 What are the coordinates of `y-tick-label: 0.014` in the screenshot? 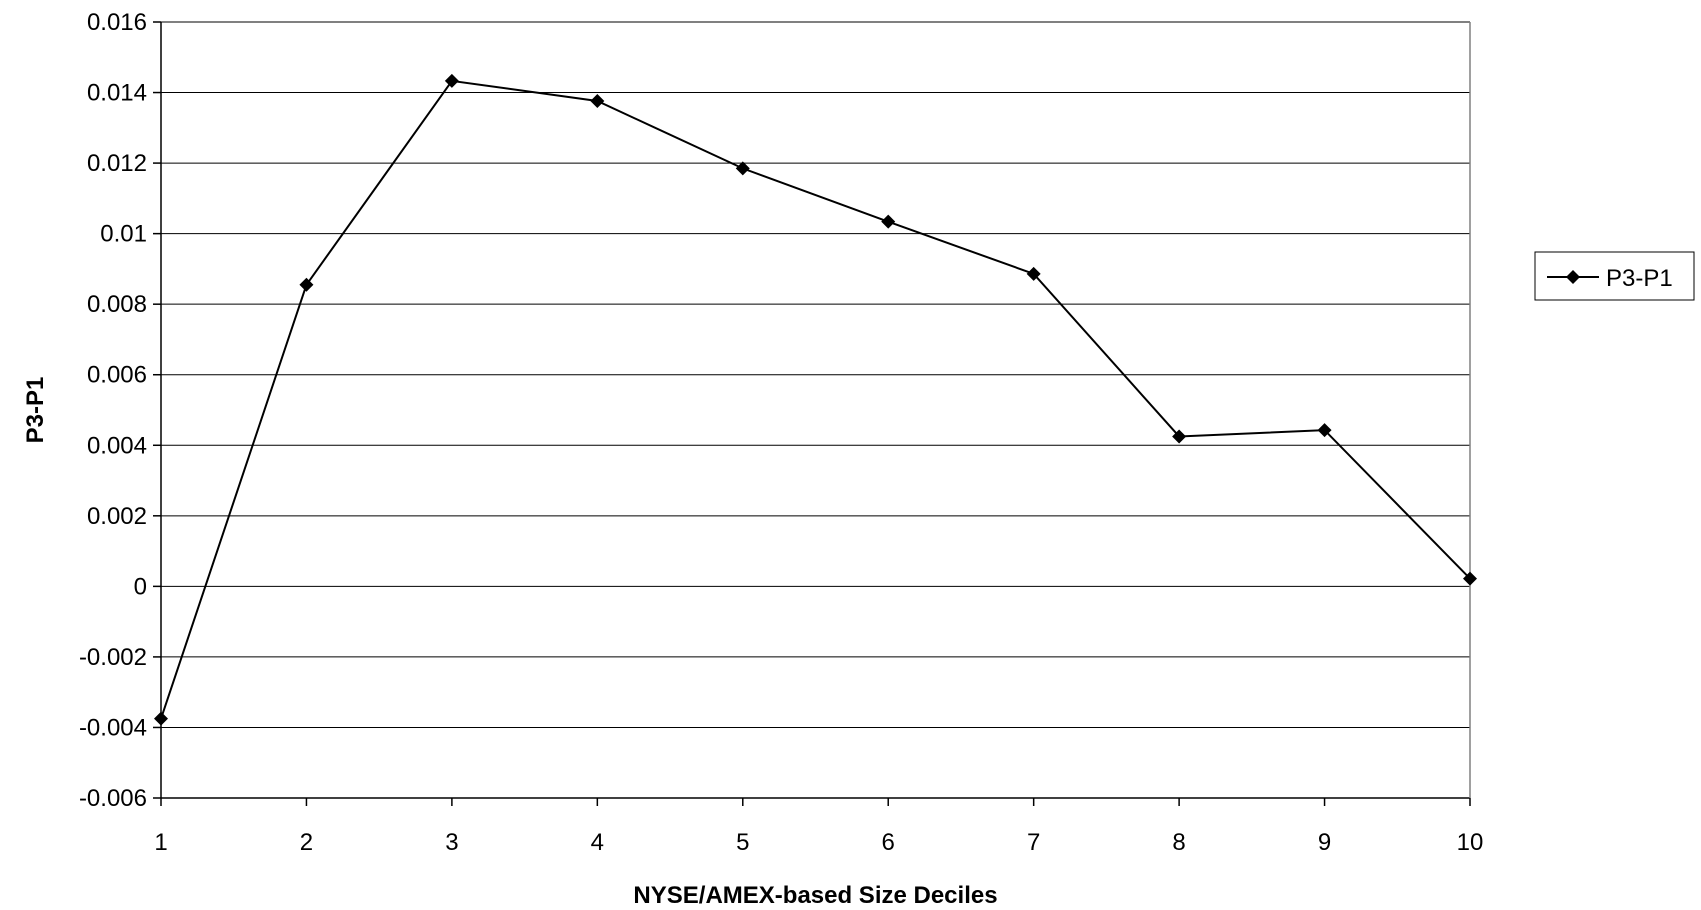 It's located at (117, 93).